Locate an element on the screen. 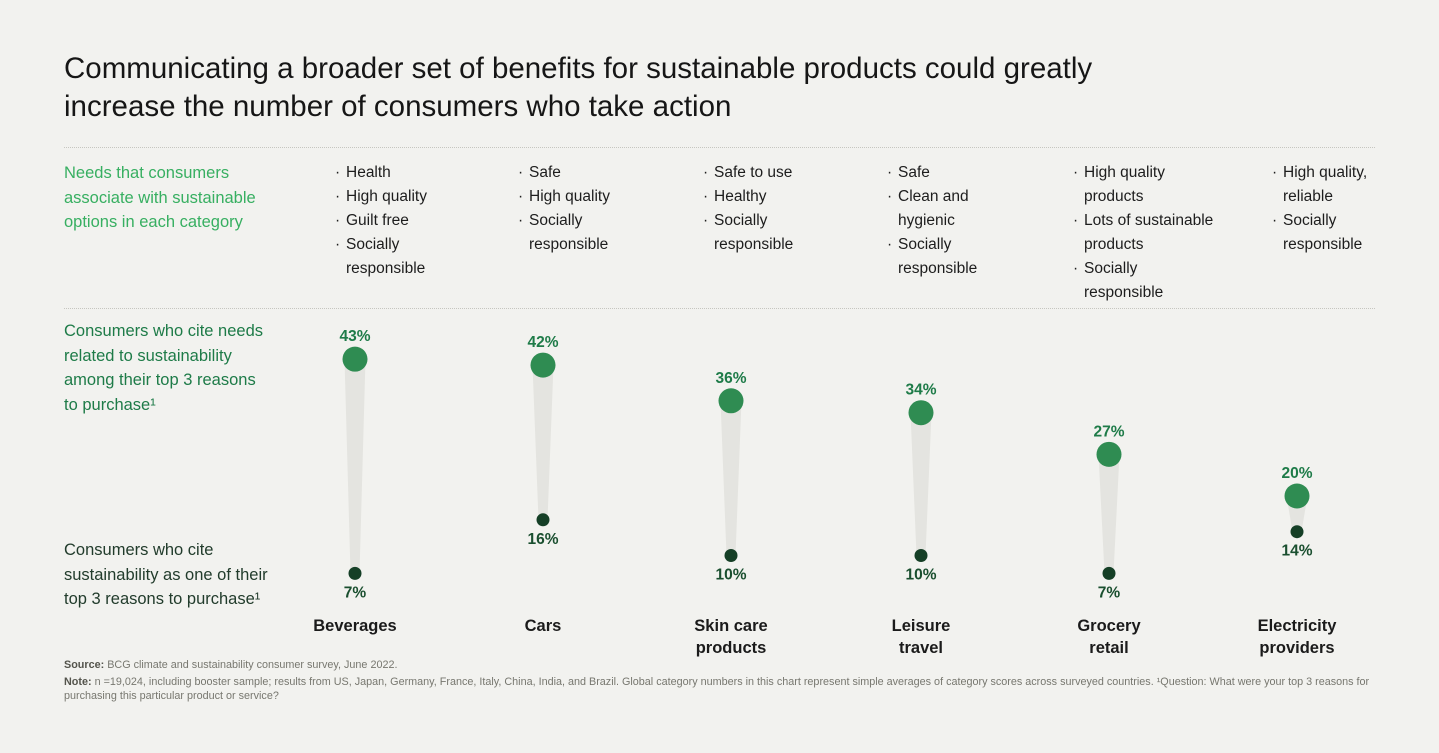  bullet-item: · Clean and hygienic is located at coordinates (977, 209).